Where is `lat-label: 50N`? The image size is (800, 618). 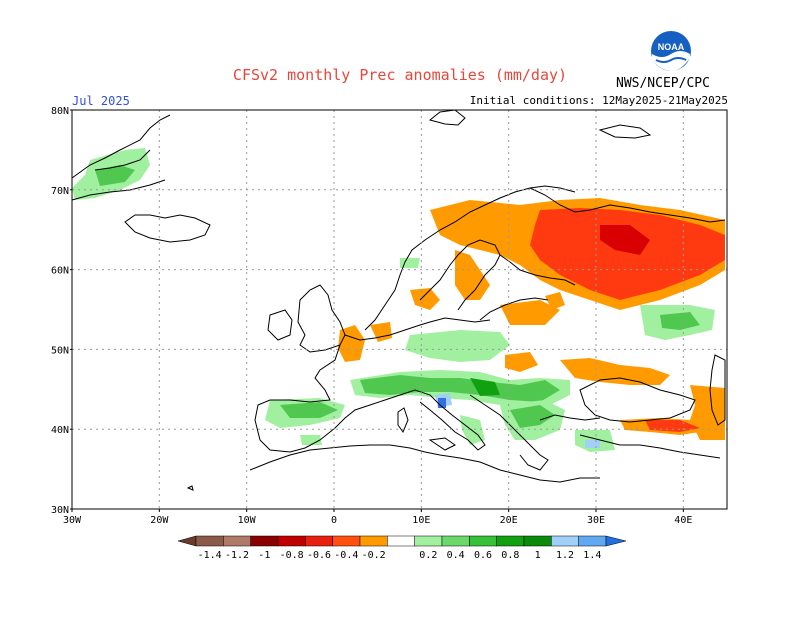 lat-label: 50N is located at coordinates (60, 350).